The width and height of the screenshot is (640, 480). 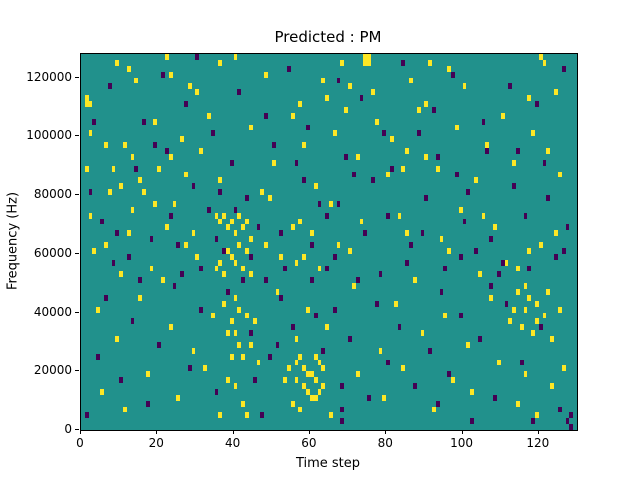 I want to click on x-tick-label: 80, so click(x=385, y=443).